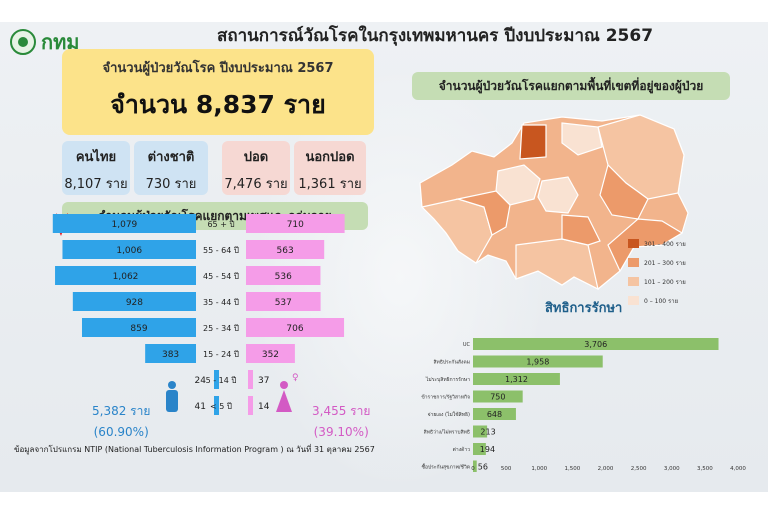 The image size is (768, 513). Describe the element at coordinates (171, 157) in the screenshot. I see `stat-foreign-label: ต่างชาติ` at that location.